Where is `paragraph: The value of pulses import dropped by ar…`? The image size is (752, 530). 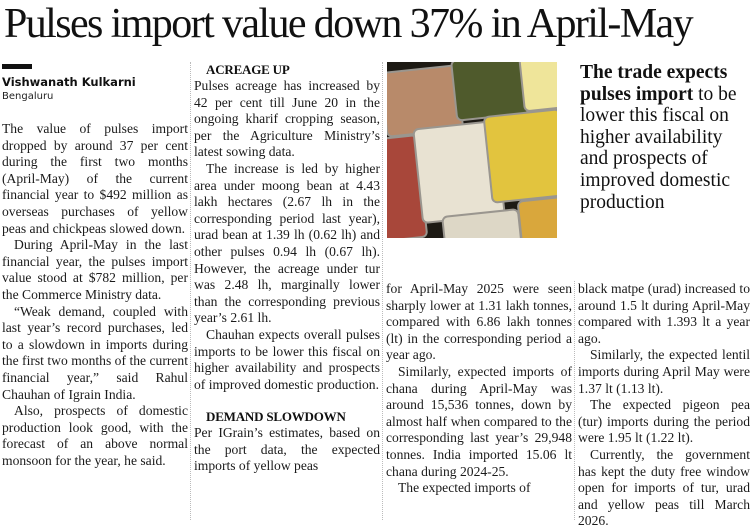 paragraph: The value of pulses import dropped by ar… is located at coordinates (95, 178).